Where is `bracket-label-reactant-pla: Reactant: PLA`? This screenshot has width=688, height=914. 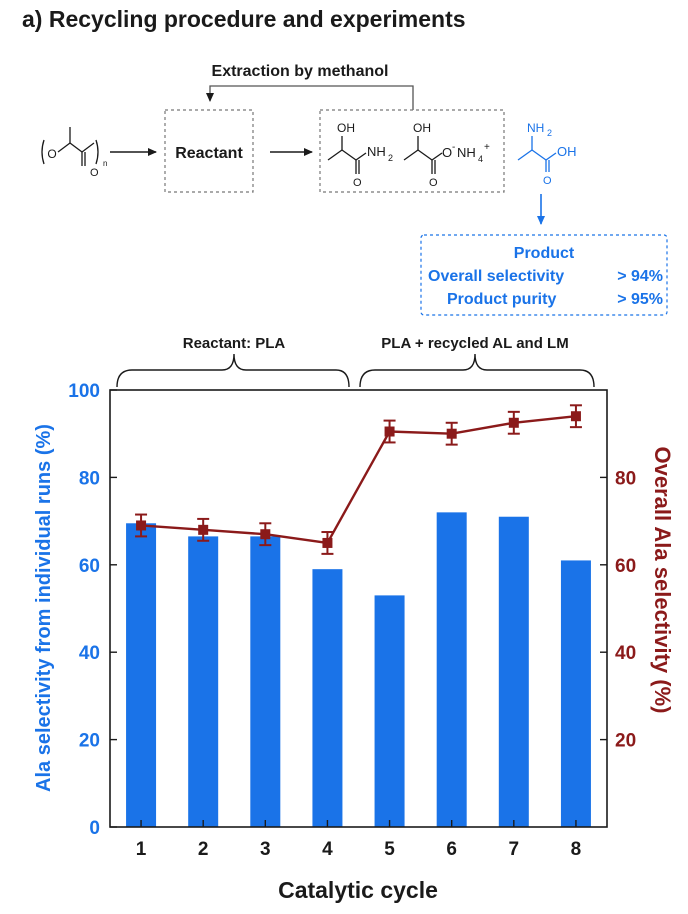 bracket-label-reactant-pla: Reactant: PLA is located at coordinates (234, 343).